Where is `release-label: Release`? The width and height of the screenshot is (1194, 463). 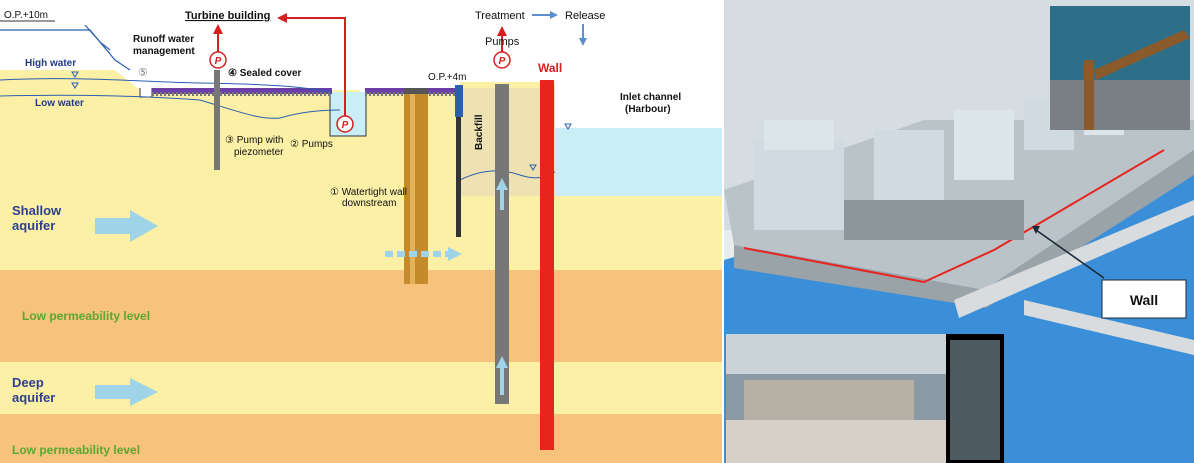 release-label: Release is located at coordinates (585, 16).